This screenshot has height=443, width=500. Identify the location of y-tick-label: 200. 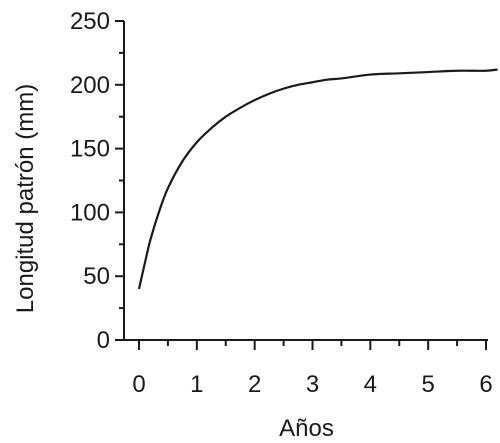
(90, 85).